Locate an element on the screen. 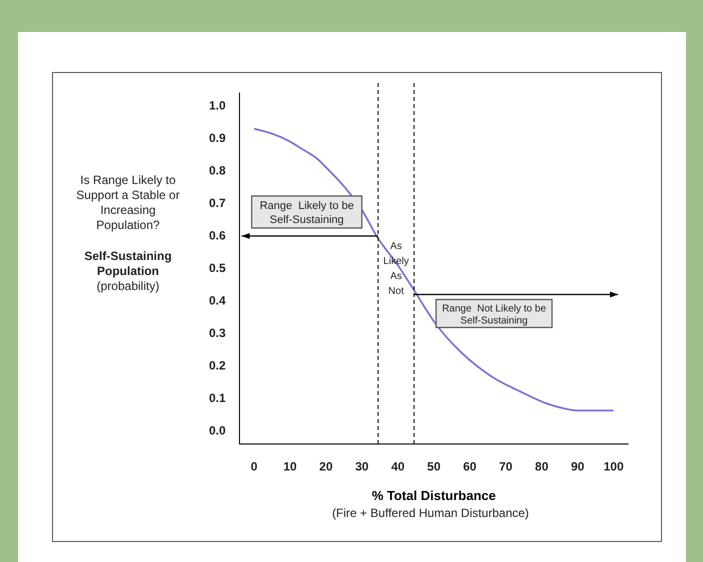  y-tick-label: 1.0 is located at coordinates (217, 105).